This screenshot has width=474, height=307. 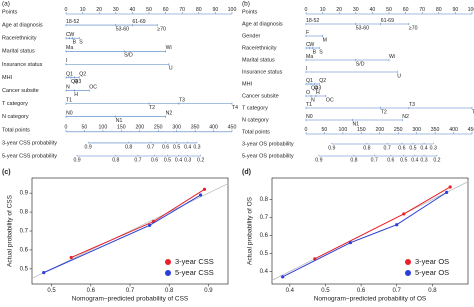 What do you see at coordinates (312, 21) in the screenshot?
I see `level-label: 18-52` at bounding box center [312, 21].